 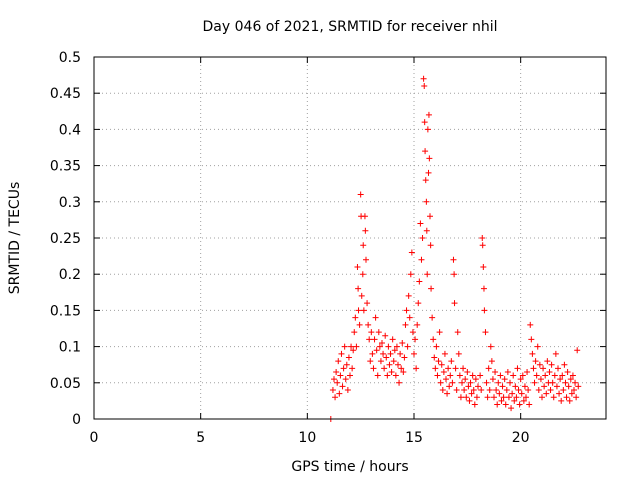 I want to click on x-tick-label: 20, so click(x=521, y=438).